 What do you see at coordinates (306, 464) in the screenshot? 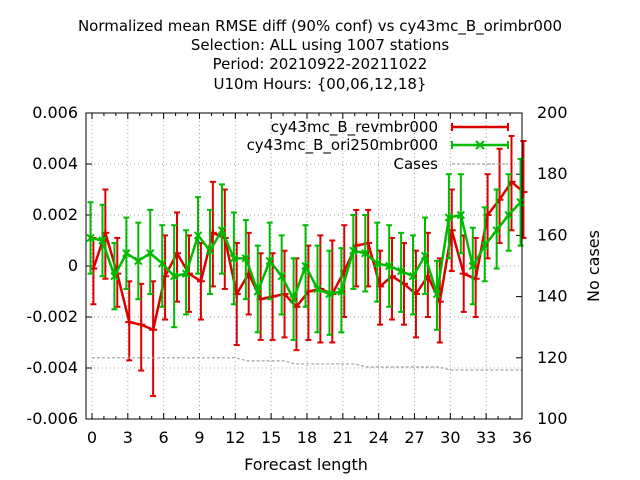
I see `x-axis-label: Forecast length` at bounding box center [306, 464].